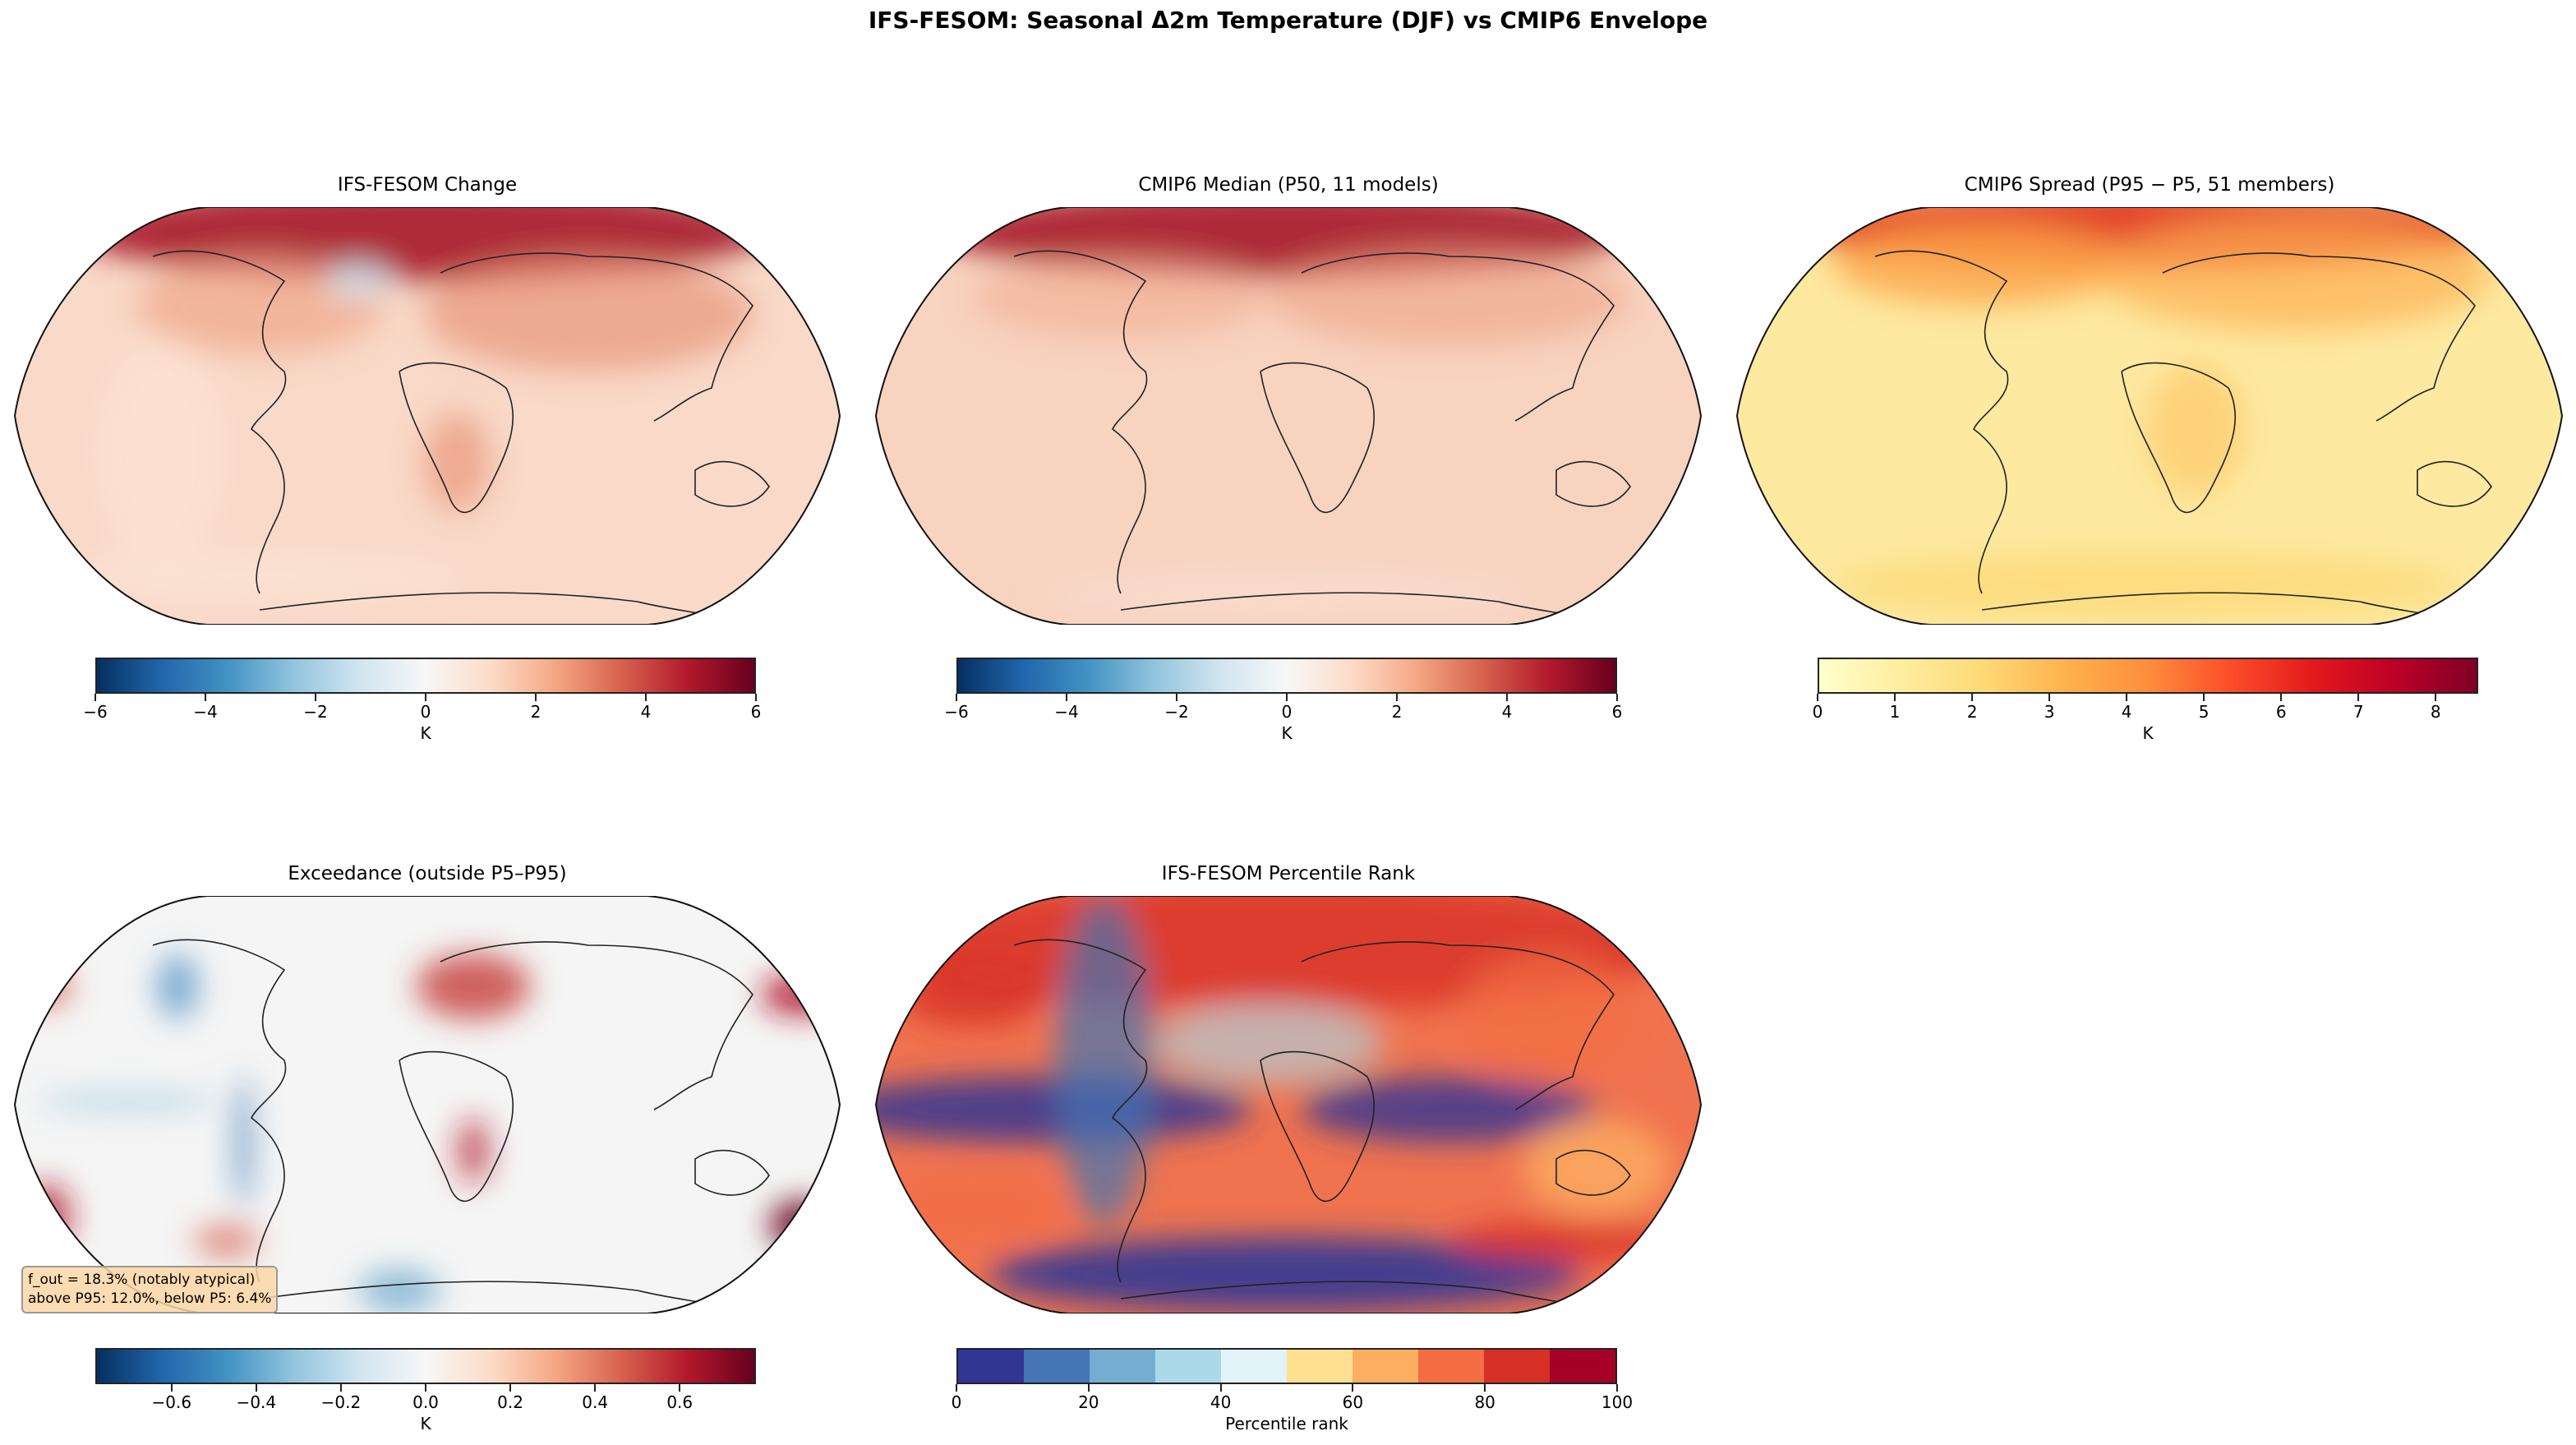  What do you see at coordinates (2358, 712) in the screenshot?
I see `colorbar-tick-label: 7` at bounding box center [2358, 712].